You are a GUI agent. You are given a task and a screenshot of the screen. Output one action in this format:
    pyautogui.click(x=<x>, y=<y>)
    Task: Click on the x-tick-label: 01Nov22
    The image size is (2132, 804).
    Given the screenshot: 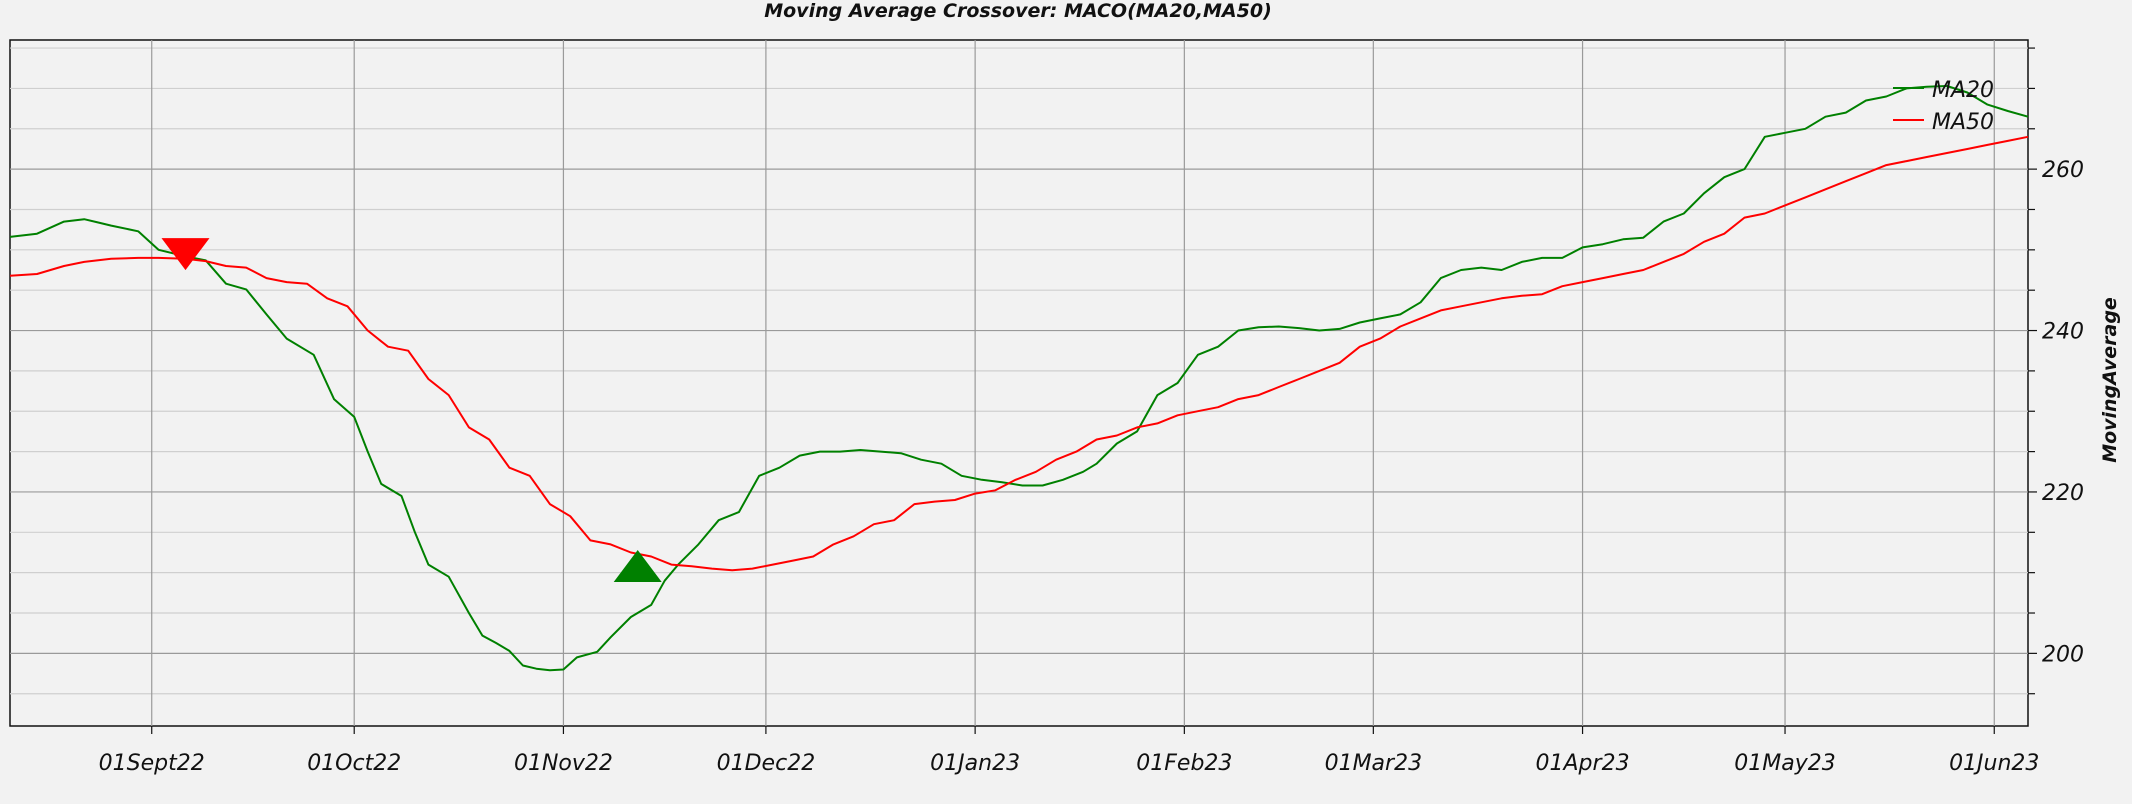 What is the action you would take?
    pyautogui.click(x=563, y=763)
    